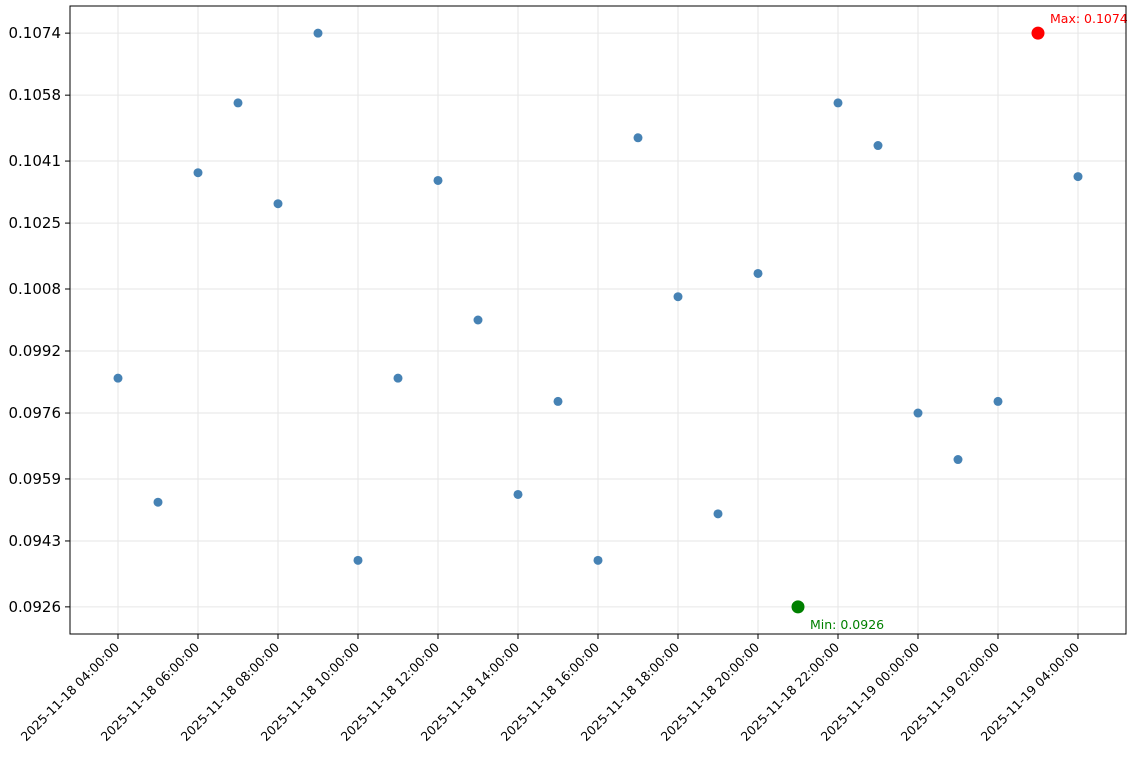 The height and width of the screenshot is (757, 1130). I want to click on y-tick-label: 0.0976, so click(35, 413).